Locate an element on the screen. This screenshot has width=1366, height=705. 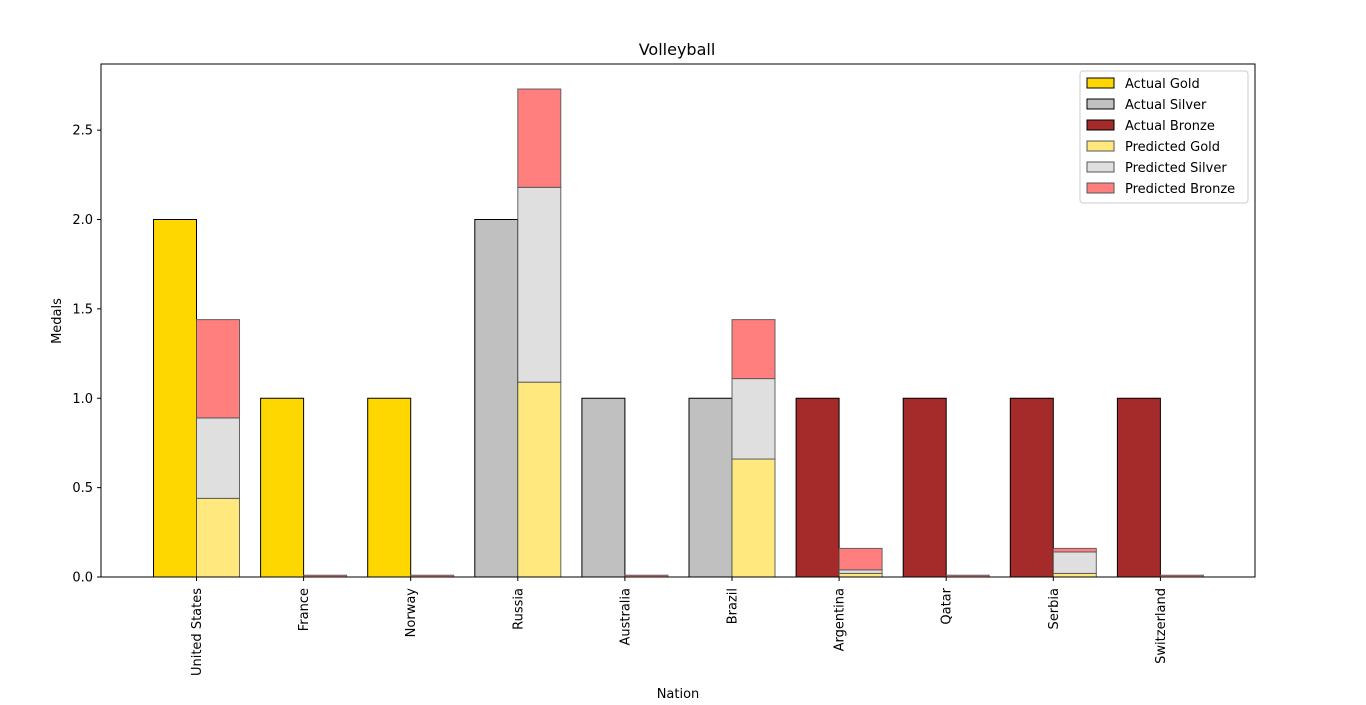
bar-predicted-gold-argentina is located at coordinates (860, 575).